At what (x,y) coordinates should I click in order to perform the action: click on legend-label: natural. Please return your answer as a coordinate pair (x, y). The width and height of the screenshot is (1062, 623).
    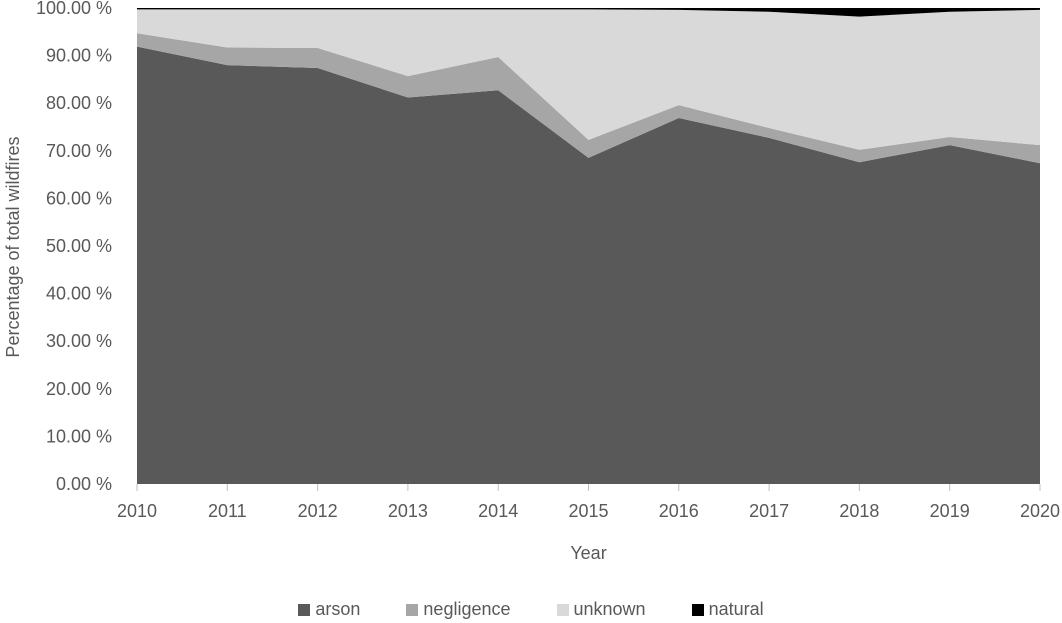
    Looking at the image, I should click on (736, 609).